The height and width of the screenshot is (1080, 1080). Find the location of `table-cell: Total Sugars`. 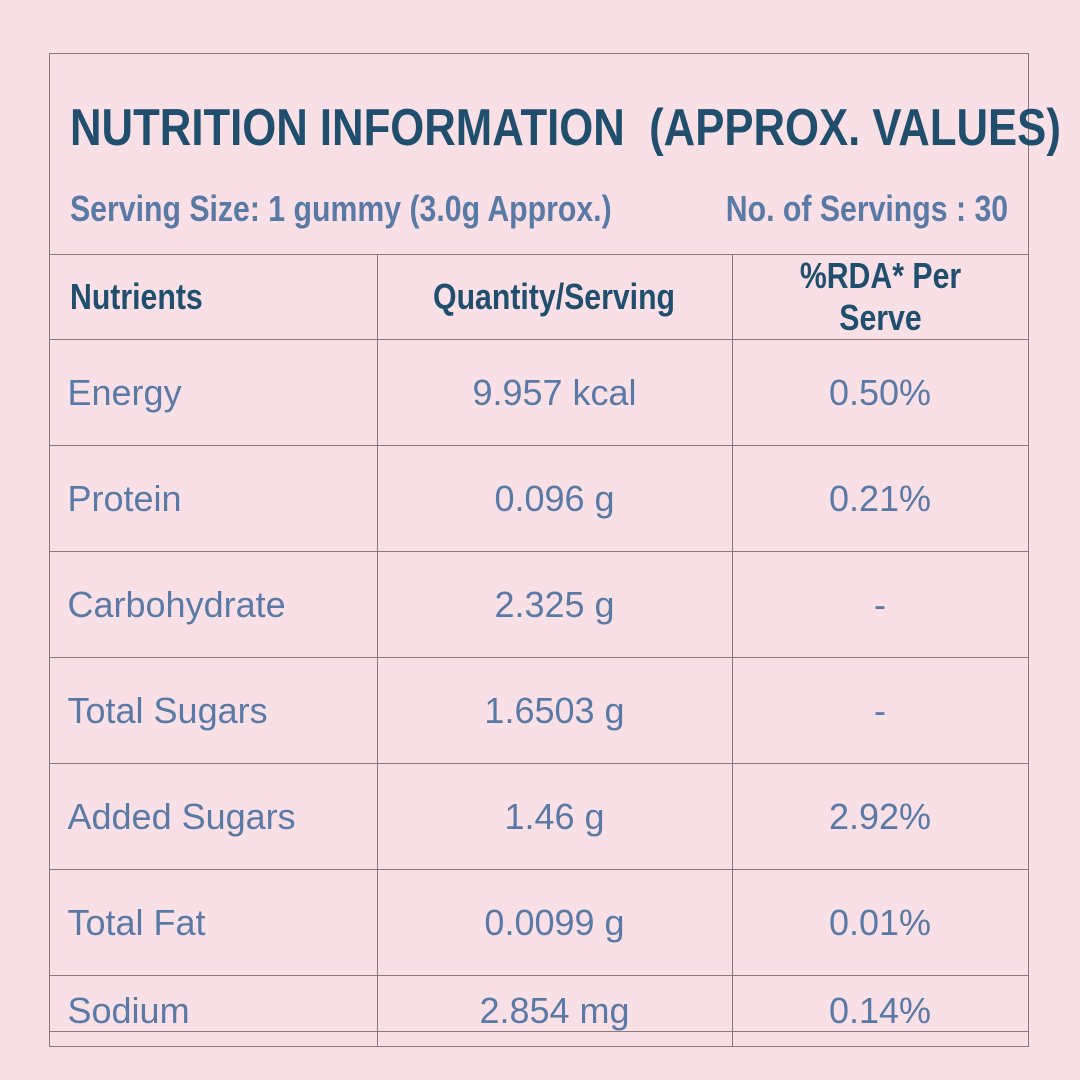

table-cell: Total Sugars is located at coordinates (213, 710).